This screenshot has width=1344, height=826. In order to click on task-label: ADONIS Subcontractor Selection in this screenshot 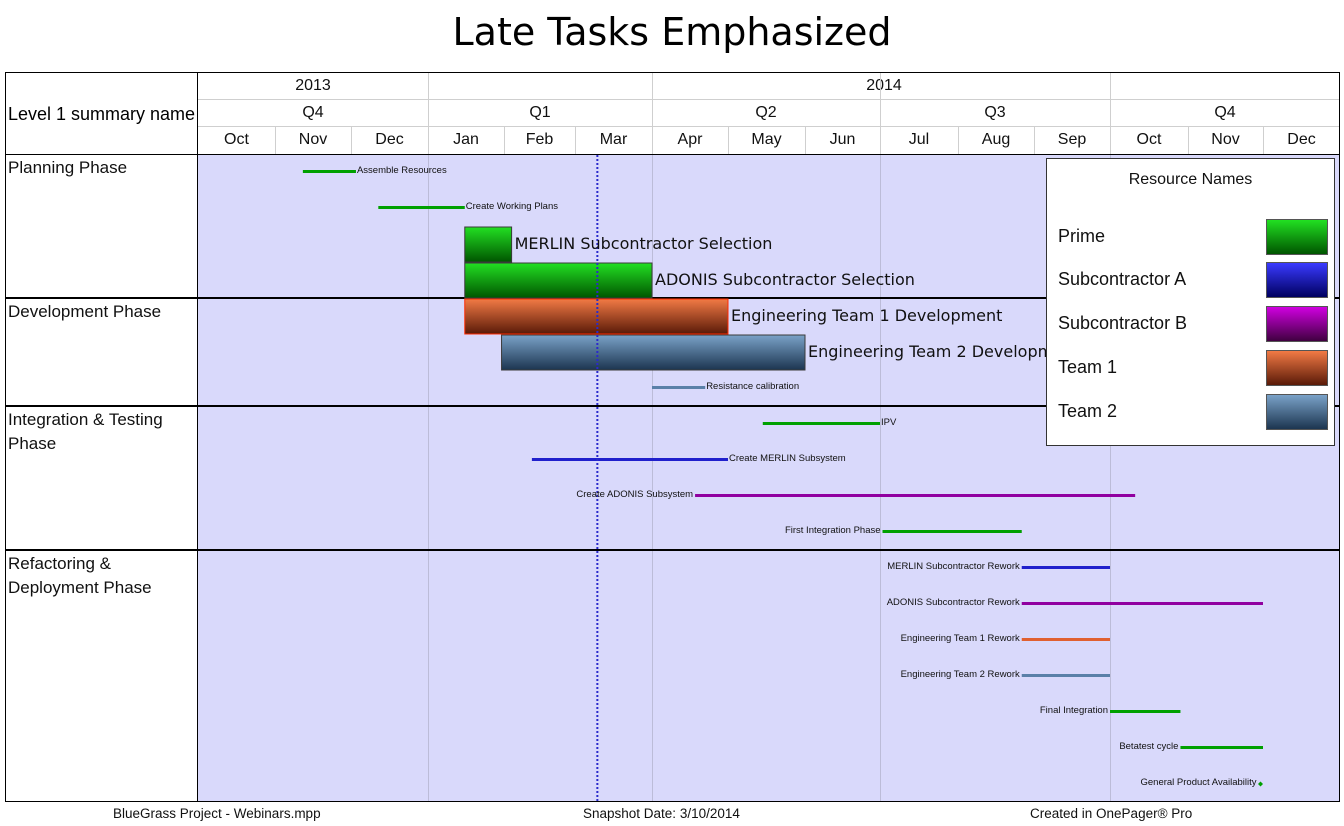, I will do `click(785, 279)`.